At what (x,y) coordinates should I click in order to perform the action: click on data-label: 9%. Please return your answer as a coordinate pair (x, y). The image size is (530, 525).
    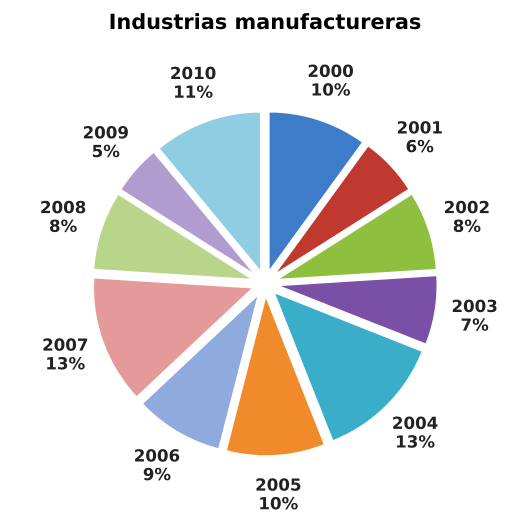
    Looking at the image, I should click on (157, 474).